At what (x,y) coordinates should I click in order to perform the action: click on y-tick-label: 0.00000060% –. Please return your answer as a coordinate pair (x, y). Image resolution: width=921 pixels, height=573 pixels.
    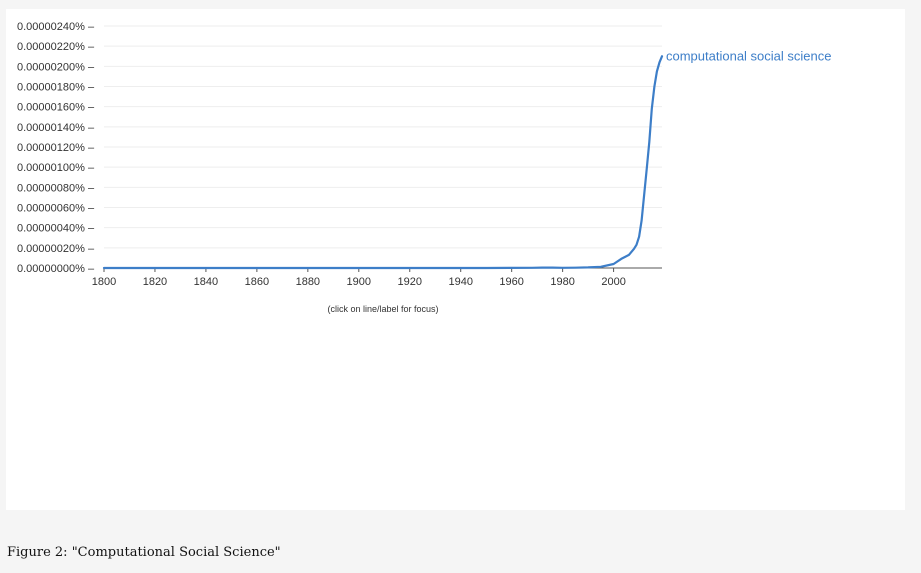
    Looking at the image, I should click on (56, 209).